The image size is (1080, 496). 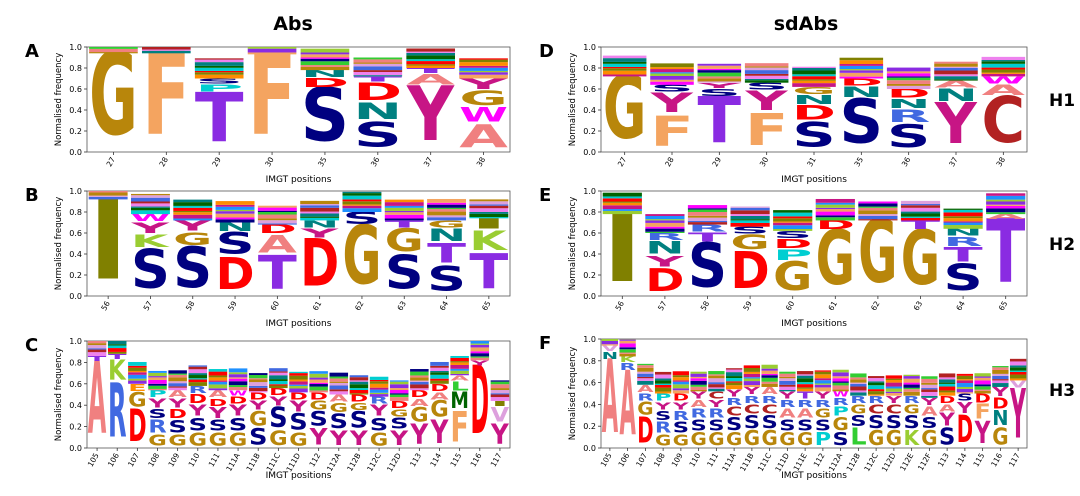 I want to click on x-tick-label: 111A, so click(x=233, y=462).